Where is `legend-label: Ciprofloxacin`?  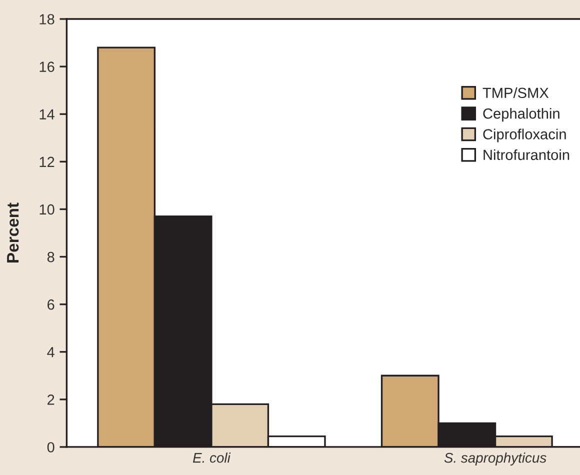
legend-label: Ciprofloxacin is located at coordinates (524, 135).